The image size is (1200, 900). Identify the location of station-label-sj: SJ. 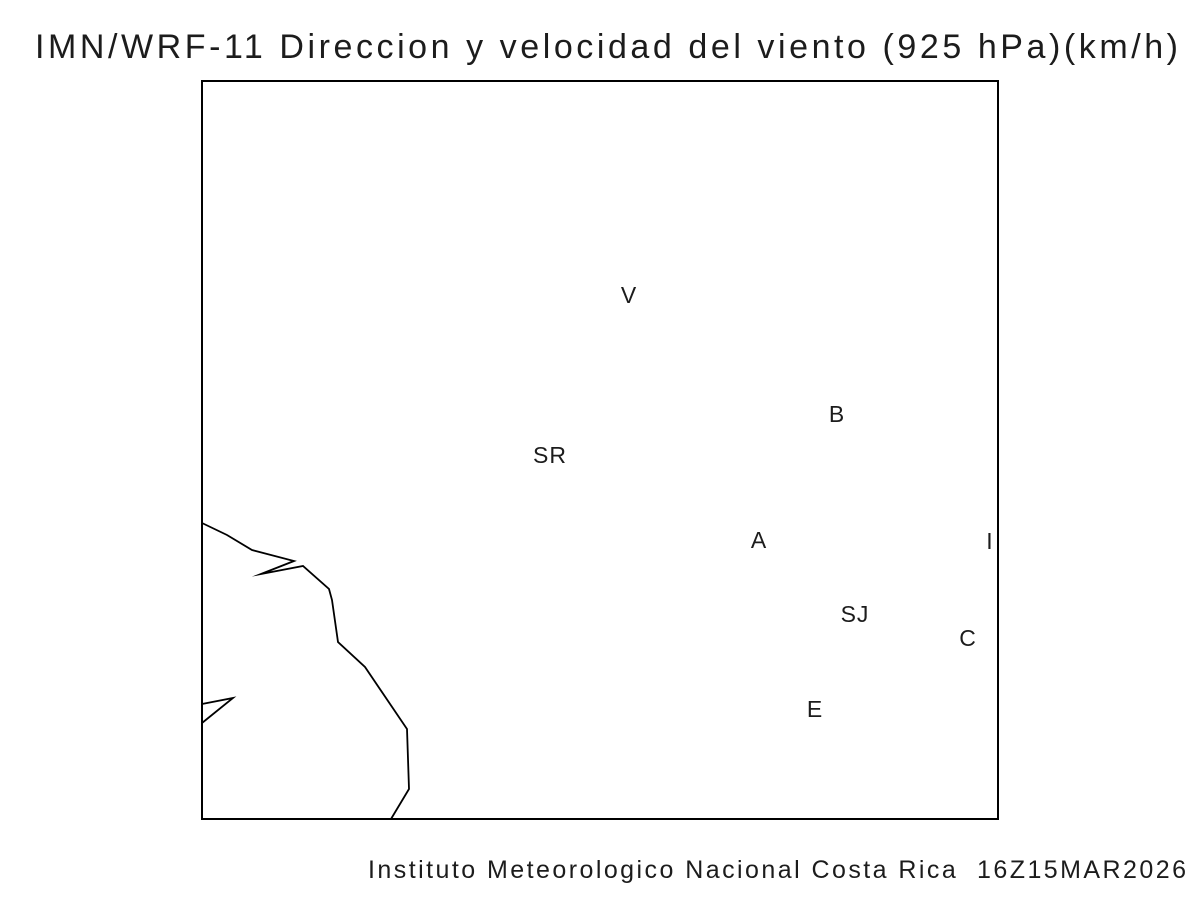
(855, 614).